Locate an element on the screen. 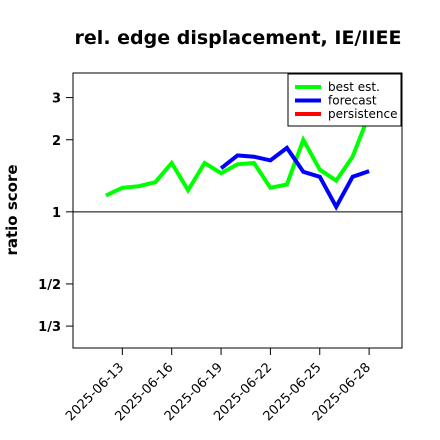 The height and width of the screenshot is (440, 440). y-axis-label: ratio score is located at coordinates (12, 209).